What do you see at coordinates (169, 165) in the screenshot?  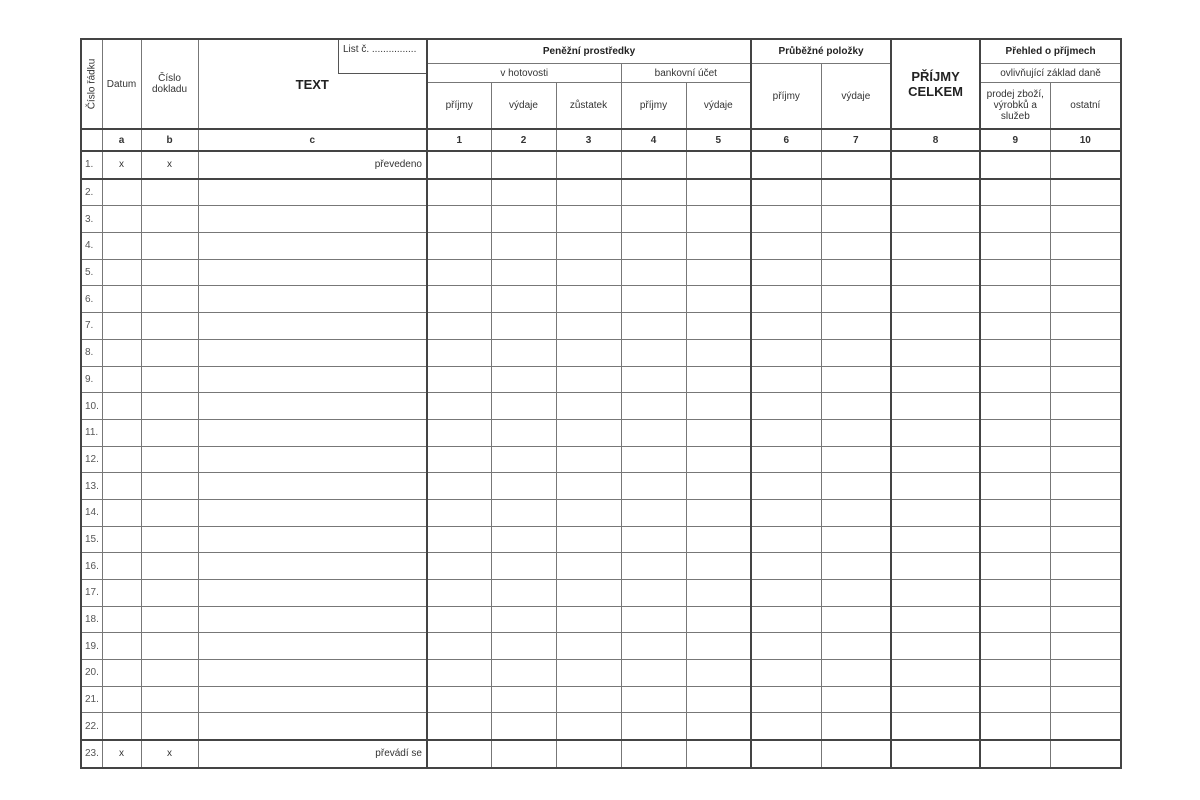 I see `doc-number-cell: x` at bounding box center [169, 165].